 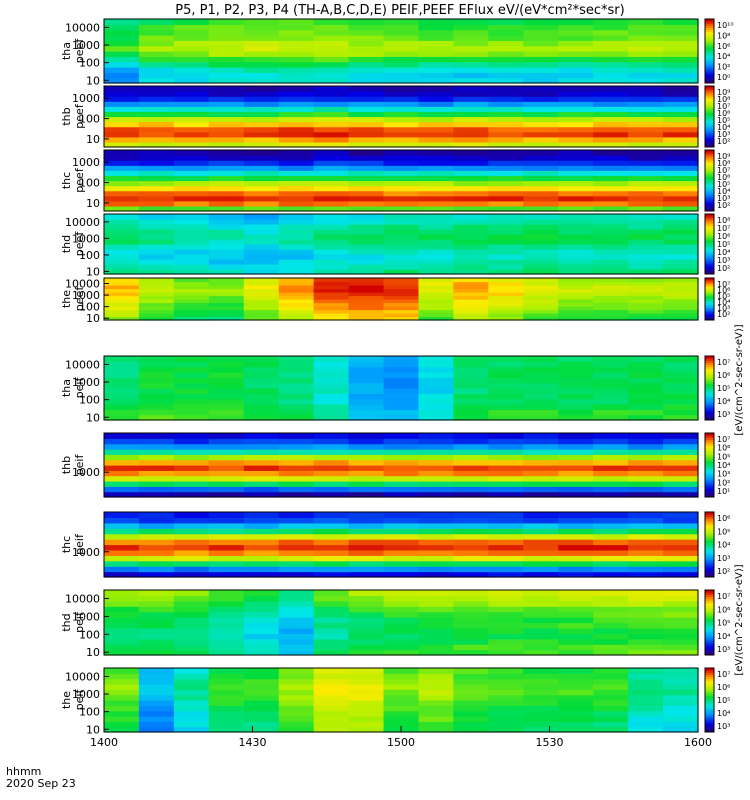 I want to click on colorbar-tick-label: 10⁷, so click(x=723, y=106).